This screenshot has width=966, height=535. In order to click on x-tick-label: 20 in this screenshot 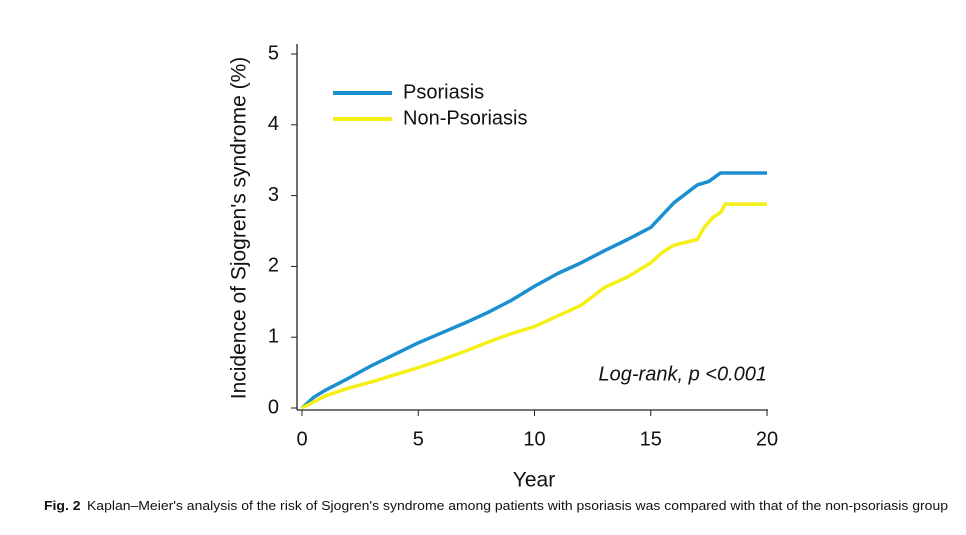, I will do `click(767, 439)`.